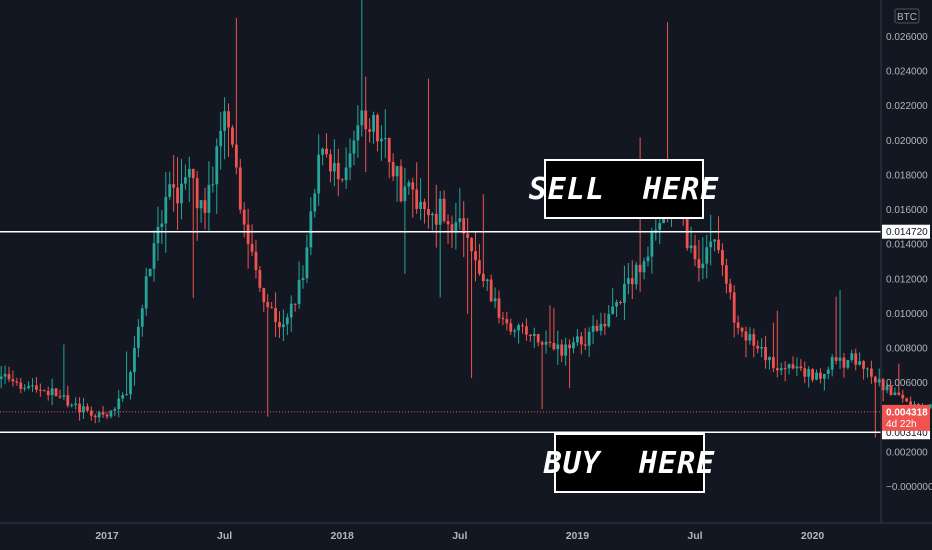 The image size is (932, 550). What do you see at coordinates (907, 349) in the screenshot?
I see `price-tick-label: 0.008000` at bounding box center [907, 349].